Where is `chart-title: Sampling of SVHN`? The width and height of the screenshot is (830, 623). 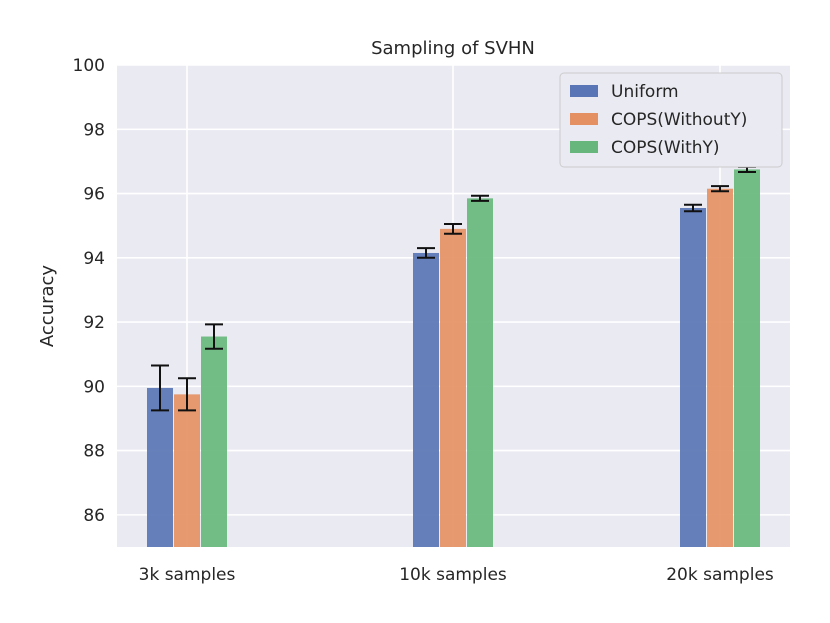 chart-title: Sampling of SVHN is located at coordinates (453, 48).